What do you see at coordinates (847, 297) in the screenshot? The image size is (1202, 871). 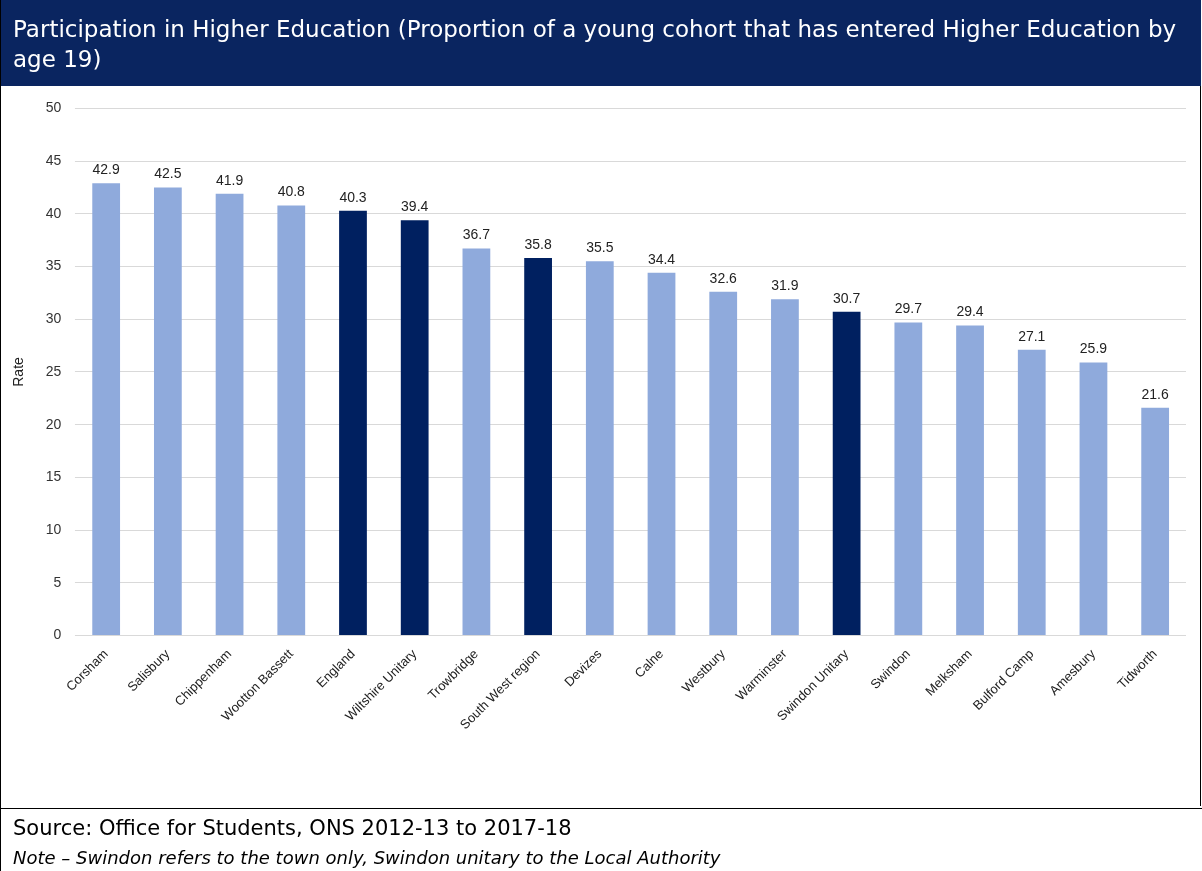 I see `data-label: 30.7` at bounding box center [847, 297].